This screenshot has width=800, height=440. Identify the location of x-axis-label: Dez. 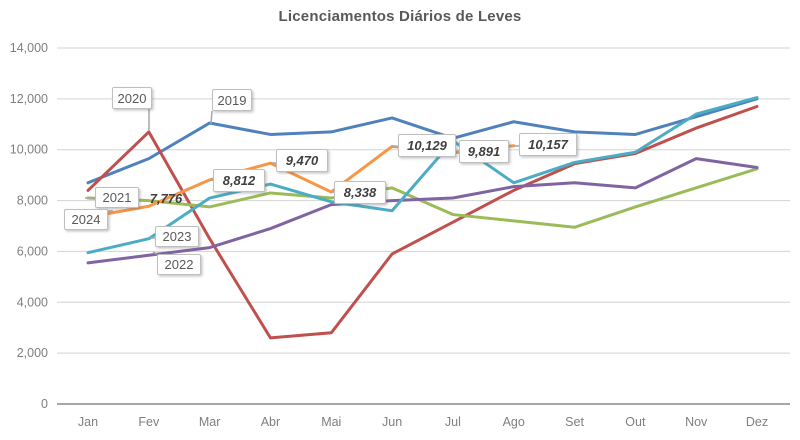
(757, 422).